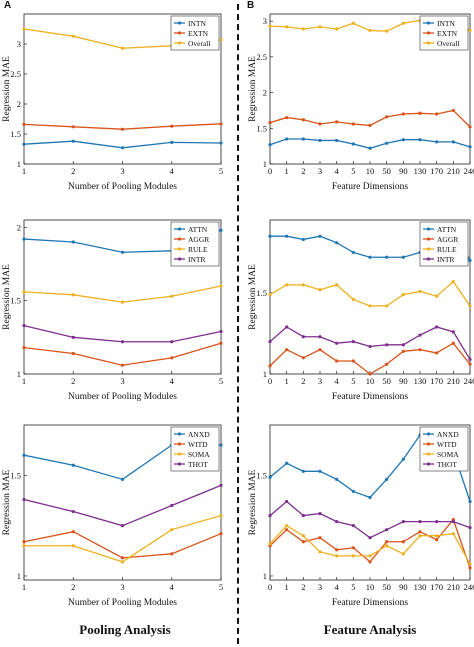  Describe the element at coordinates (122, 396) in the screenshot. I see `x-axis-label: Number of Pooling Modules` at that location.